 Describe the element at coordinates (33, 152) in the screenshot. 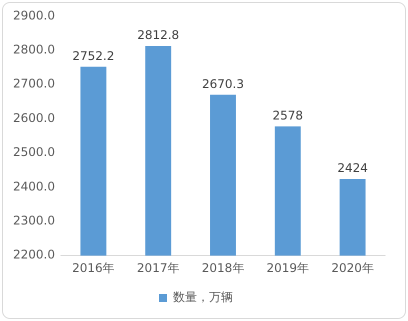

I see `y-tick-label: 2500.0` at that location.